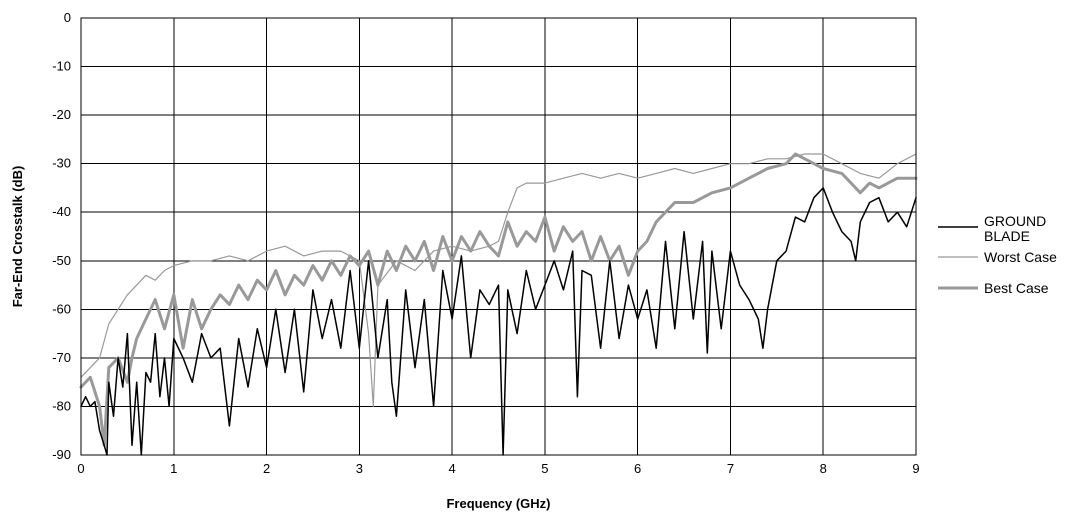  Describe the element at coordinates (1016, 288) in the screenshot. I see `legend-label: Best Case` at that location.